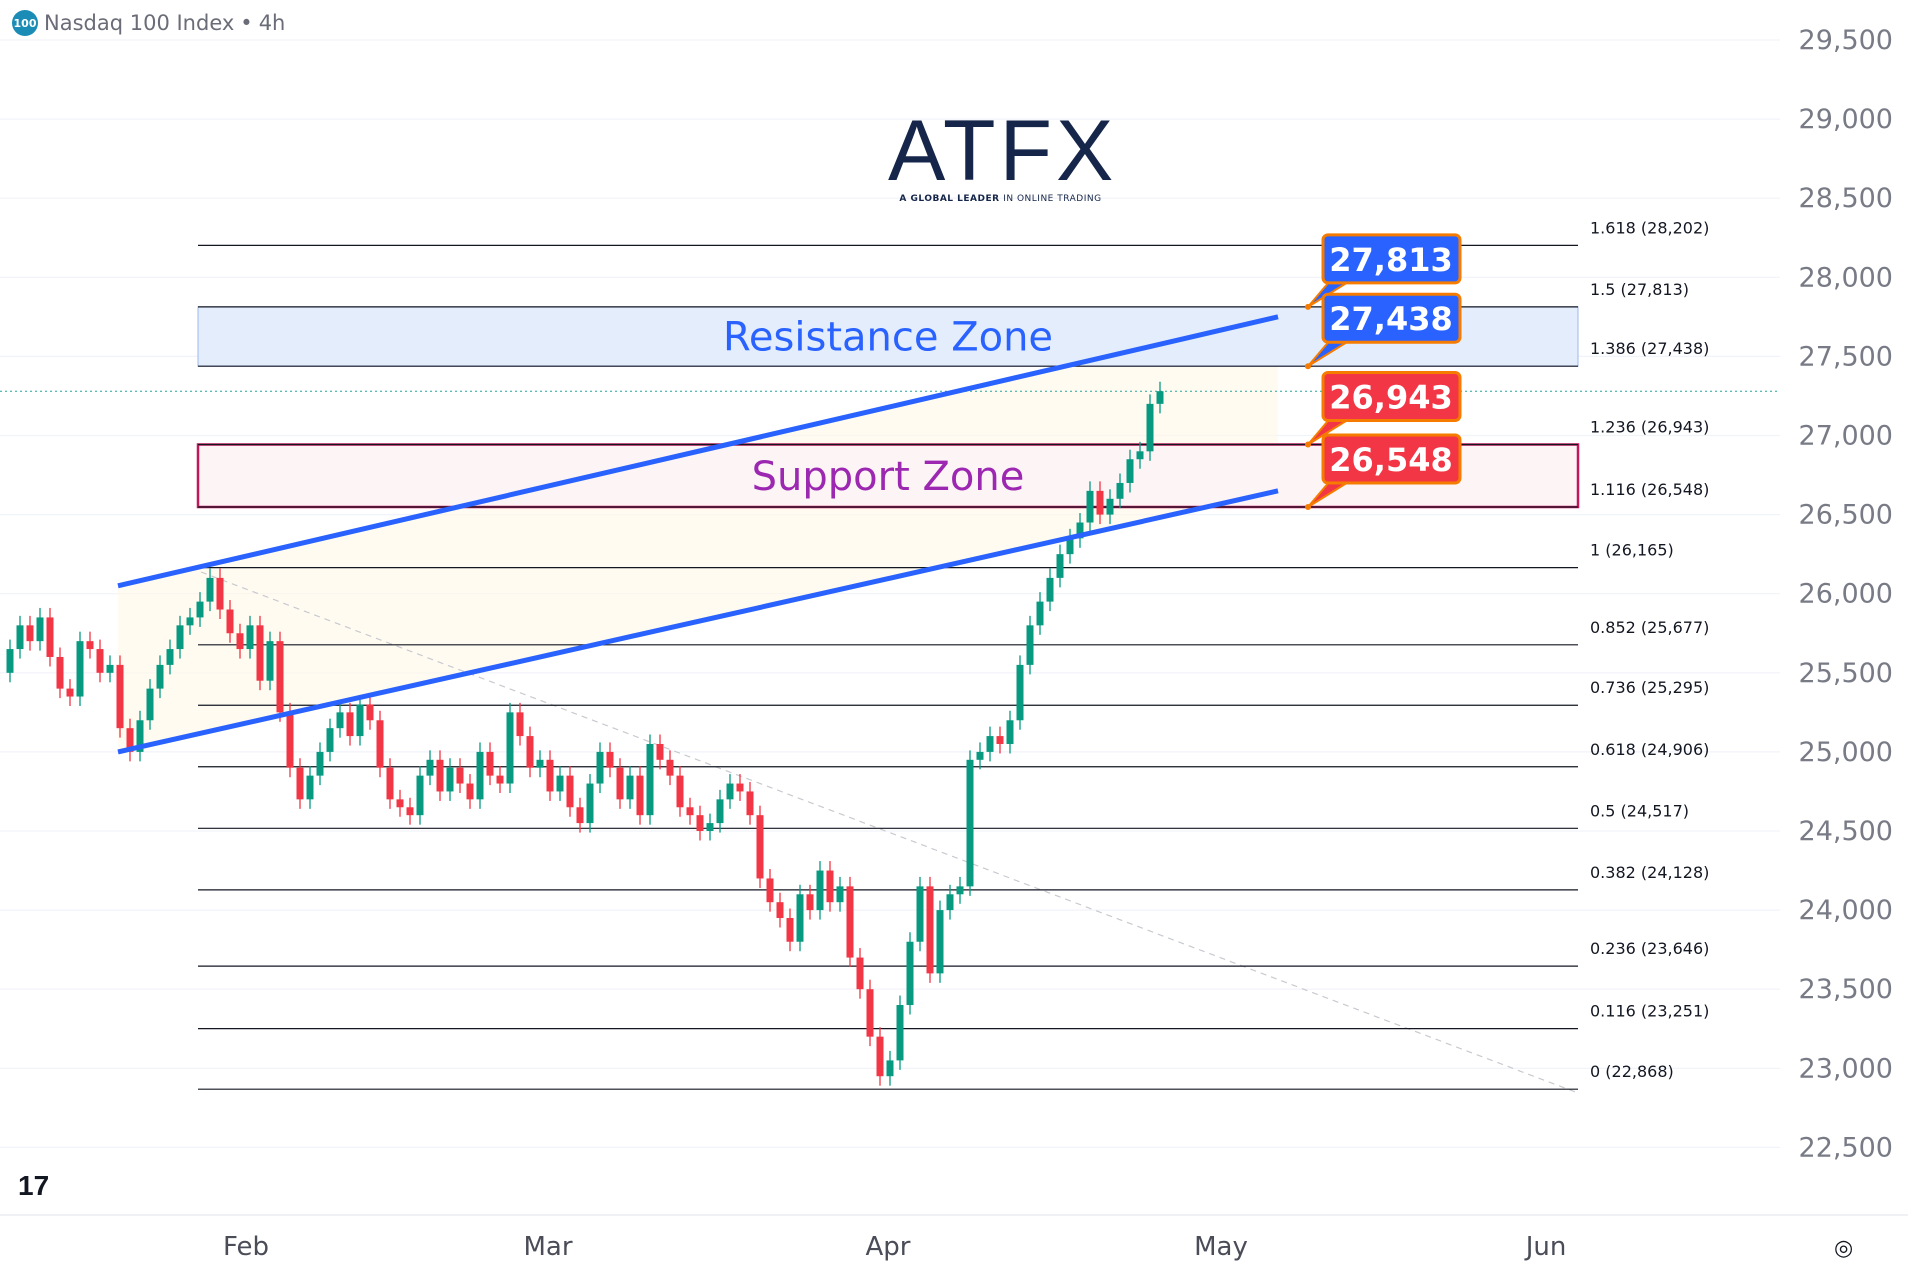 The width and height of the screenshot is (1908, 1278). Describe the element at coordinates (1308, 306) in the screenshot. I see `callout-anchor` at that location.